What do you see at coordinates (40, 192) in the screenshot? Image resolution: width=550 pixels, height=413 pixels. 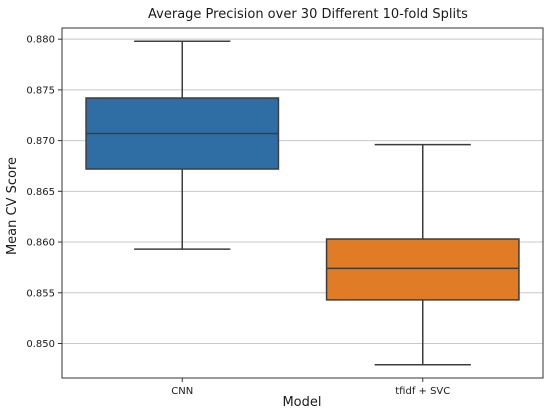 I see `y-tick-label: 0.865` at bounding box center [40, 192].